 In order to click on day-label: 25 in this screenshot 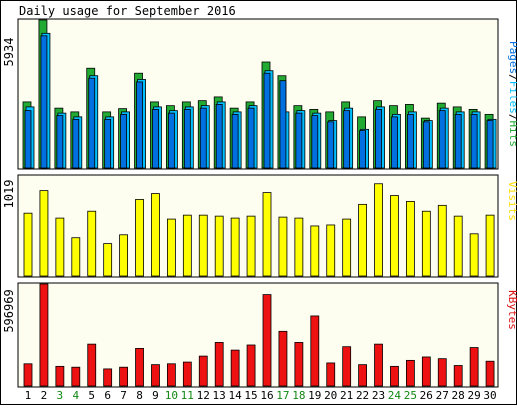, I will do `click(410, 395)`.